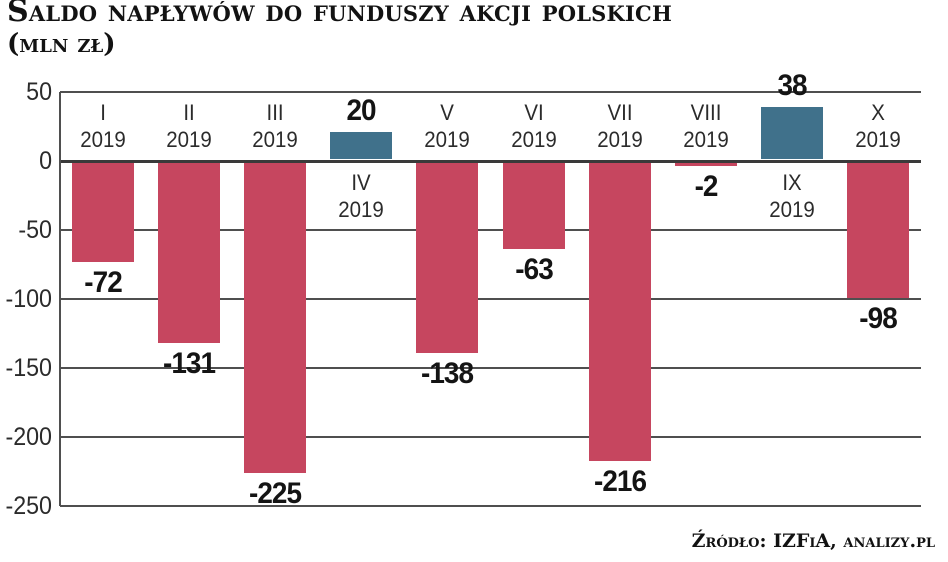 The width and height of the screenshot is (948, 562). I want to click on bar-X-2019, so click(877, 230).